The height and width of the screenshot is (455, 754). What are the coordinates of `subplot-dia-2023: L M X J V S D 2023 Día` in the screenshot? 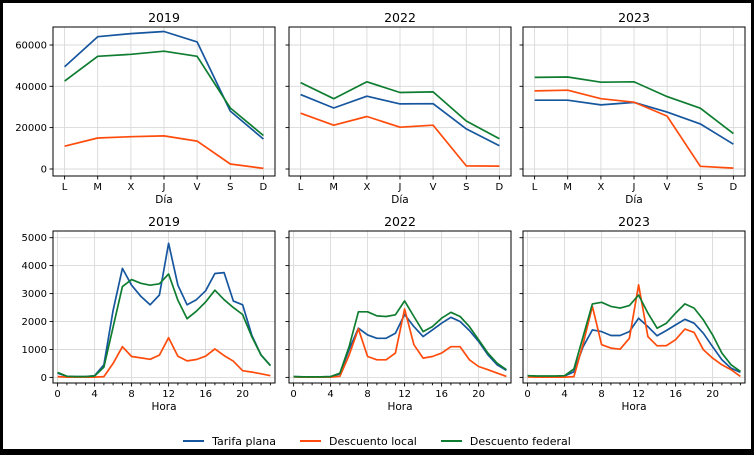 It's located at (632, 108).